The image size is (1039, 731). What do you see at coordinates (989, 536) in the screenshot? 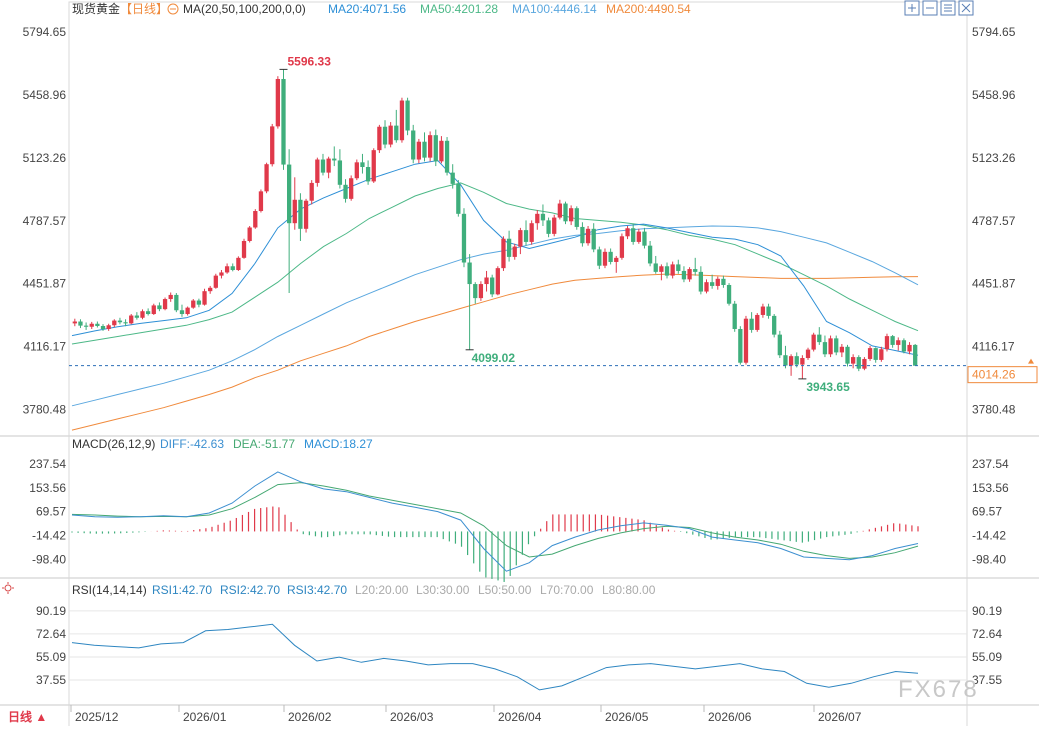
I see `y-tick-label-right: -14.42` at bounding box center [989, 536].